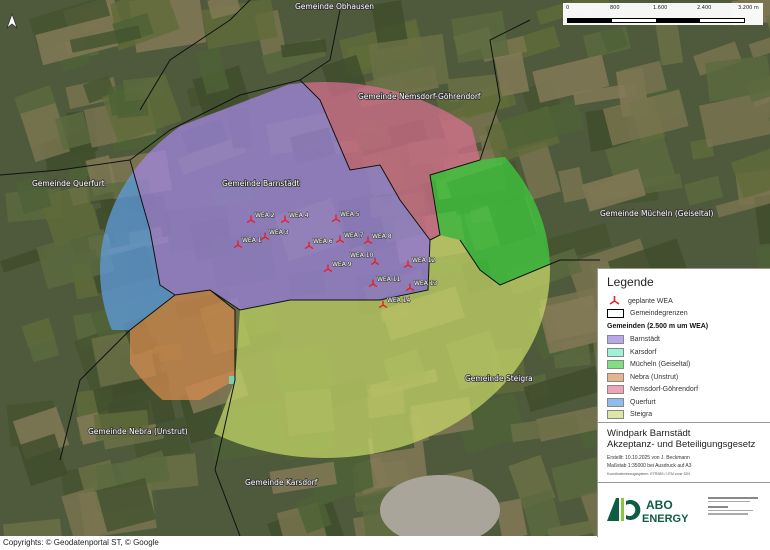 The width and height of the screenshot is (770, 550). Describe the element at coordinates (648, 511) in the screenshot. I see `abo-energy-logo: ABO ENERGY` at that location.